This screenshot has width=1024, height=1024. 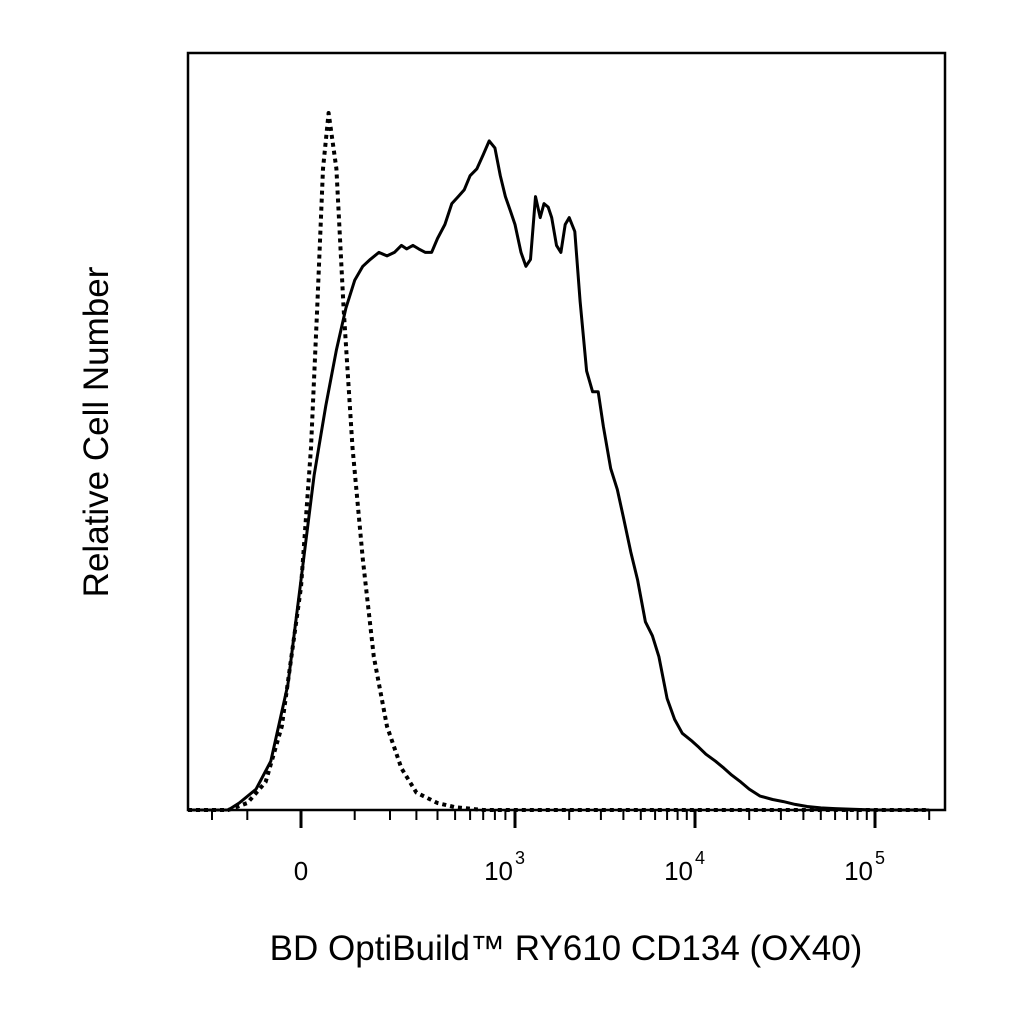 What do you see at coordinates (700, 858) in the screenshot?
I see `x-tick-exponent: 4` at bounding box center [700, 858].